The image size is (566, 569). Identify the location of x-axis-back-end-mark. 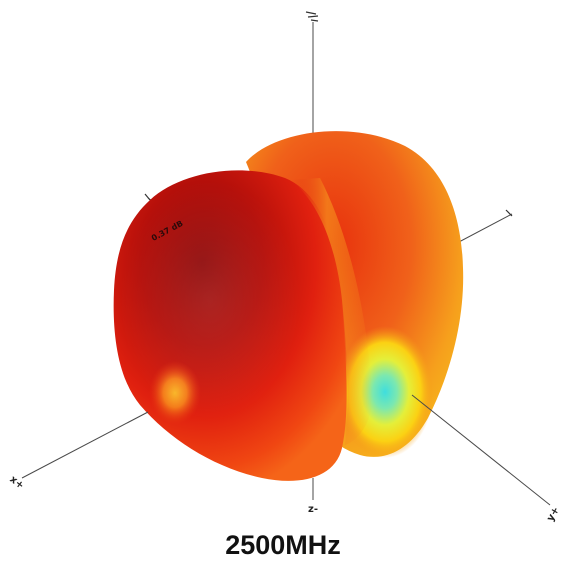
(147, 197).